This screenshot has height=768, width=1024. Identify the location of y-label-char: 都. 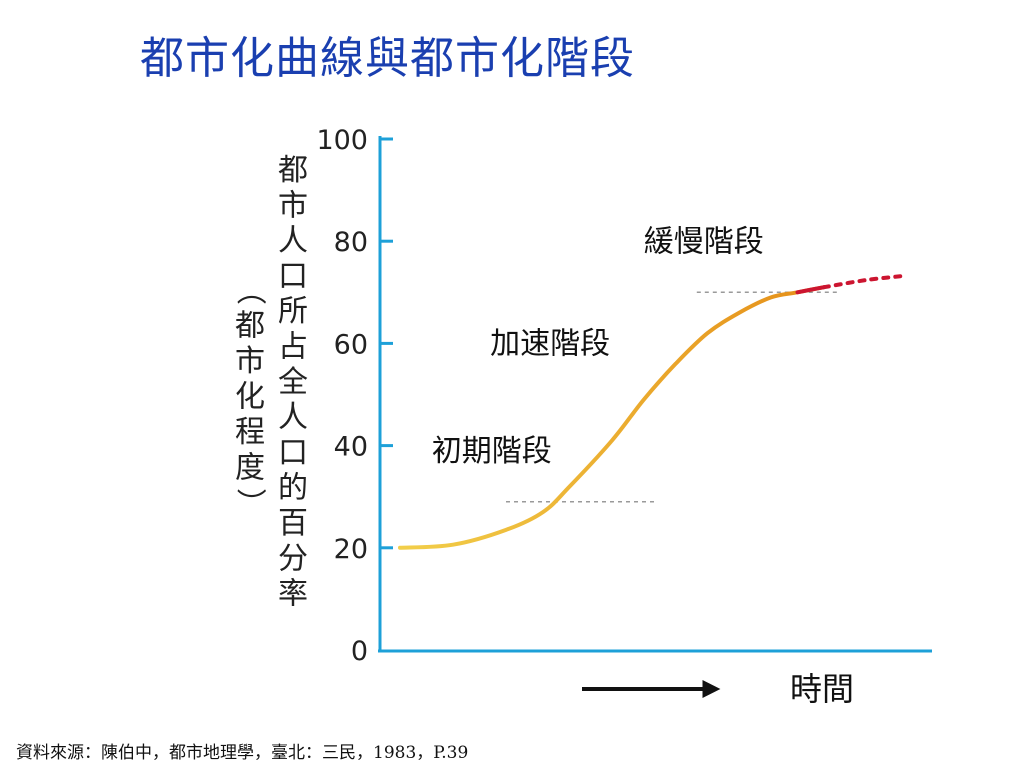
(293, 170).